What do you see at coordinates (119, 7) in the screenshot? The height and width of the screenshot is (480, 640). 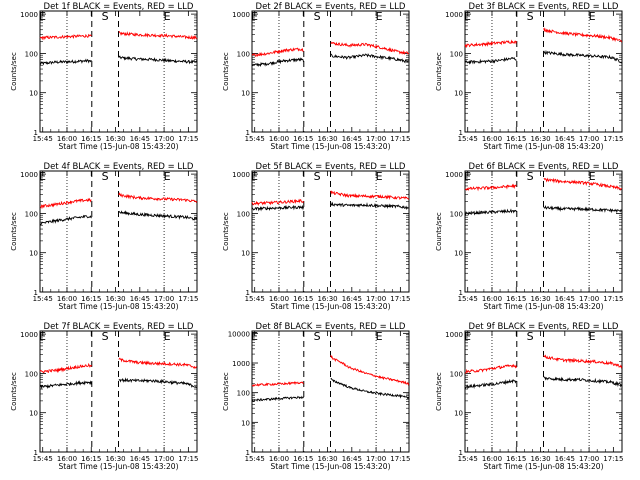 I see `panel-title: Det 1f BLACK = Events, RED = LLD` at bounding box center [119, 7].